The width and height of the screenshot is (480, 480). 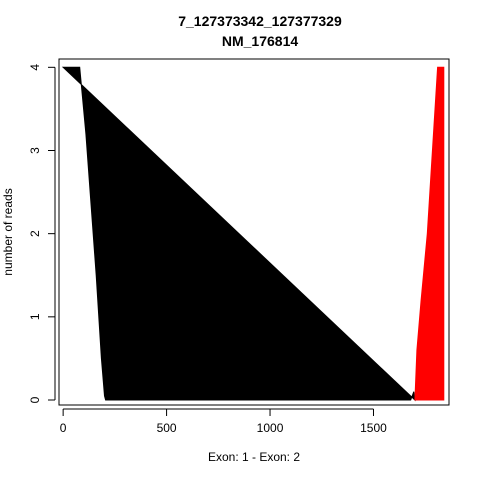 What do you see at coordinates (373, 428) in the screenshot?
I see `x-tick-label: 1500` at bounding box center [373, 428].